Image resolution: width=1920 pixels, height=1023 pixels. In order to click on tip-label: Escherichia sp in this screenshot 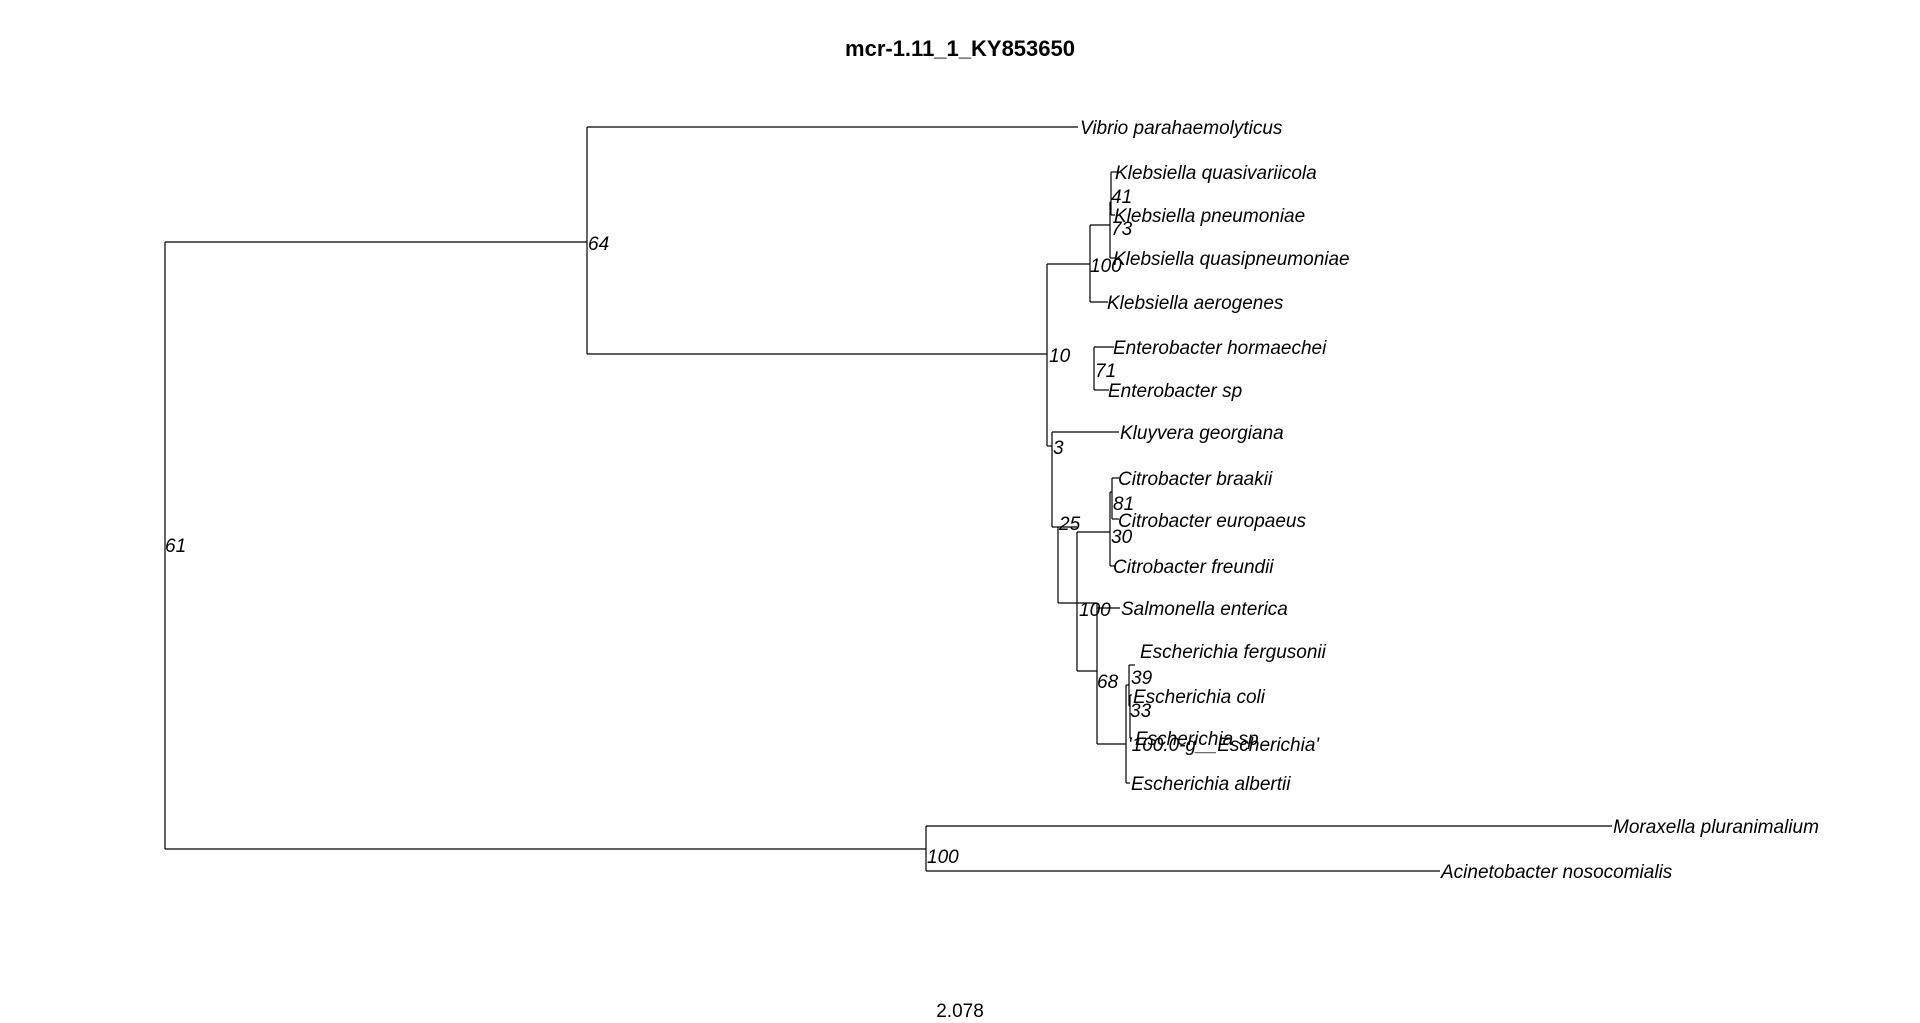, I will do `click(1197, 739)`.